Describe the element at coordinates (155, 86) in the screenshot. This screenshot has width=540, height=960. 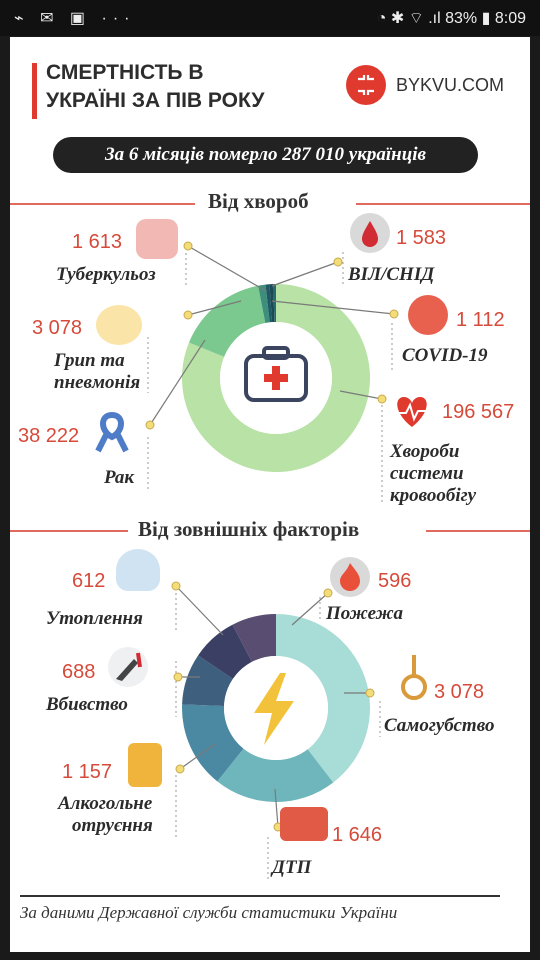
I see `page-title: СМЕРТНІСТЬ В УКРАЇНІ ЗА ПІВ РОКУ` at that location.